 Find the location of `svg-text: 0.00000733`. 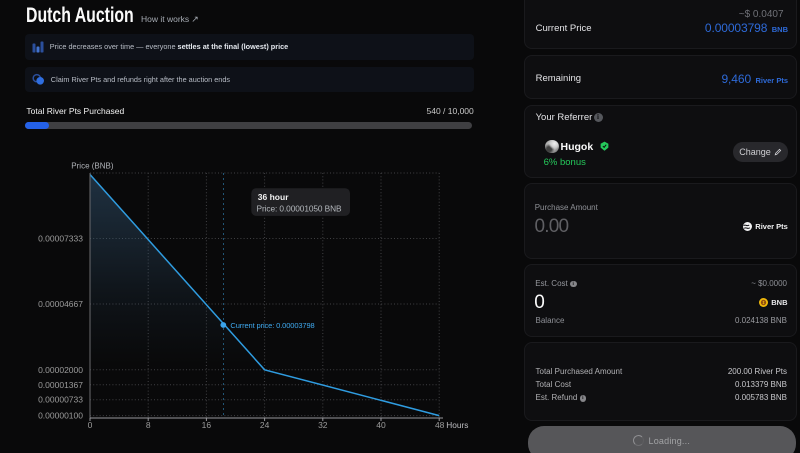

svg-text: 0.00000733 is located at coordinates (60, 400).